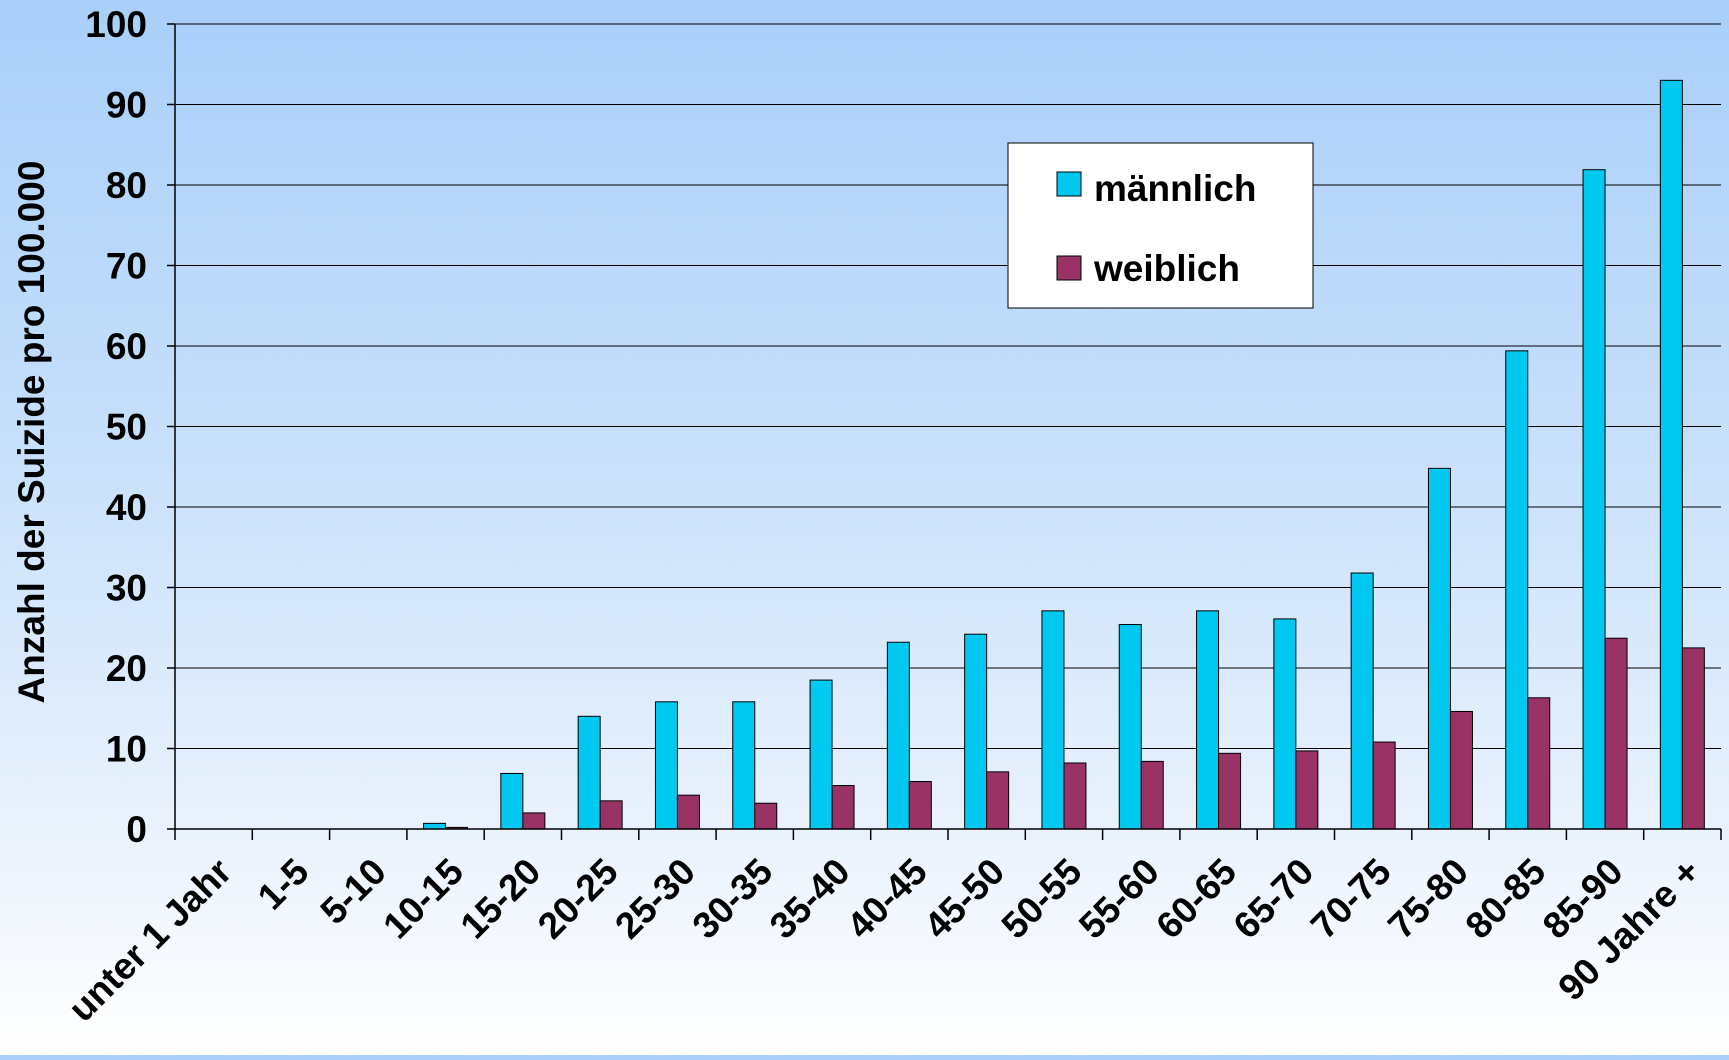 The image size is (1729, 1060). Describe the element at coordinates (1505, 899) in the screenshot. I see `x-tick-label: 80-85` at that location.